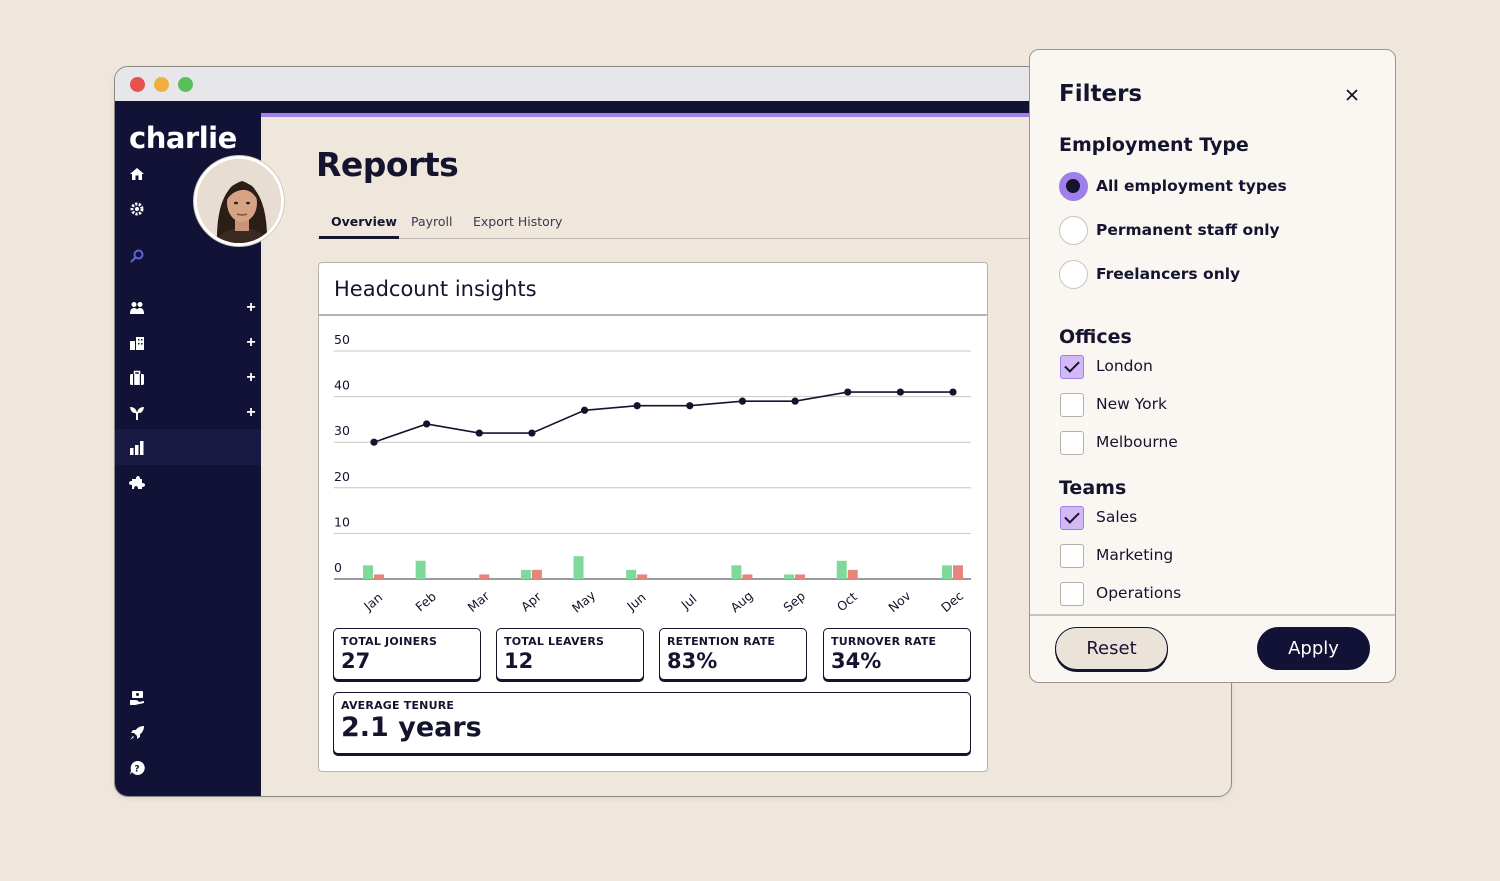  Describe the element at coordinates (1313, 648) in the screenshot. I see `apply-button: Apply` at that location.